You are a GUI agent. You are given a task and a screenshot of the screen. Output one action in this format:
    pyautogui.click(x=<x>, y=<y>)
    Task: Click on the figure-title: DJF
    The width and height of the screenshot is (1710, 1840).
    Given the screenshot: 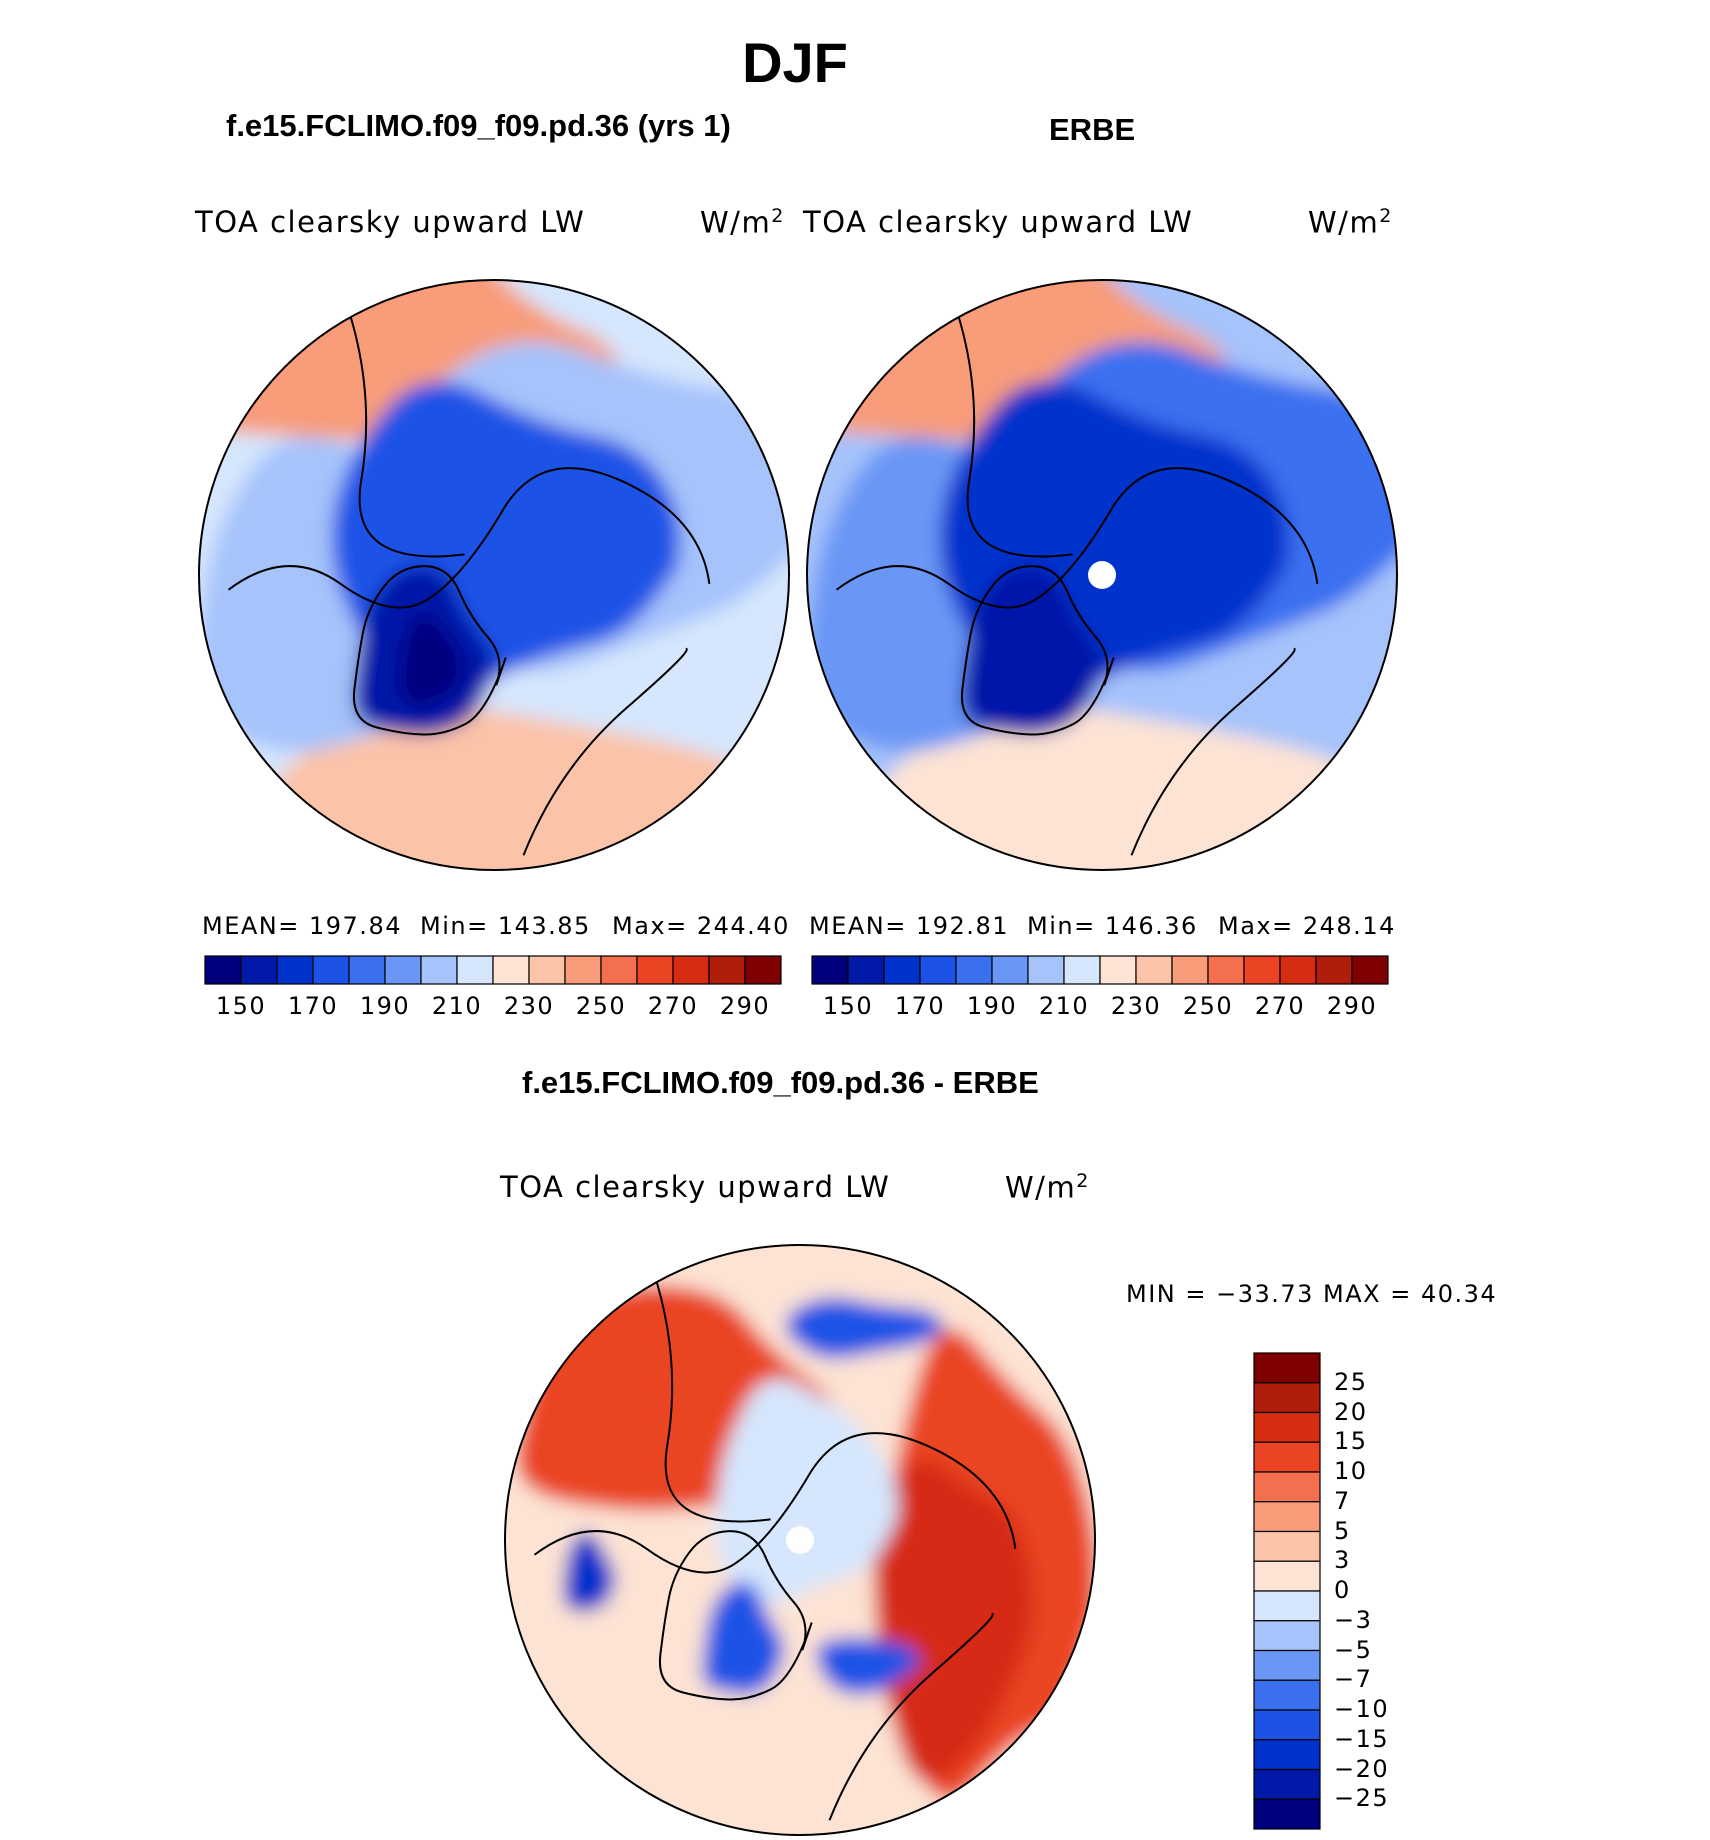 What is the action you would take?
    pyautogui.click(x=795, y=62)
    